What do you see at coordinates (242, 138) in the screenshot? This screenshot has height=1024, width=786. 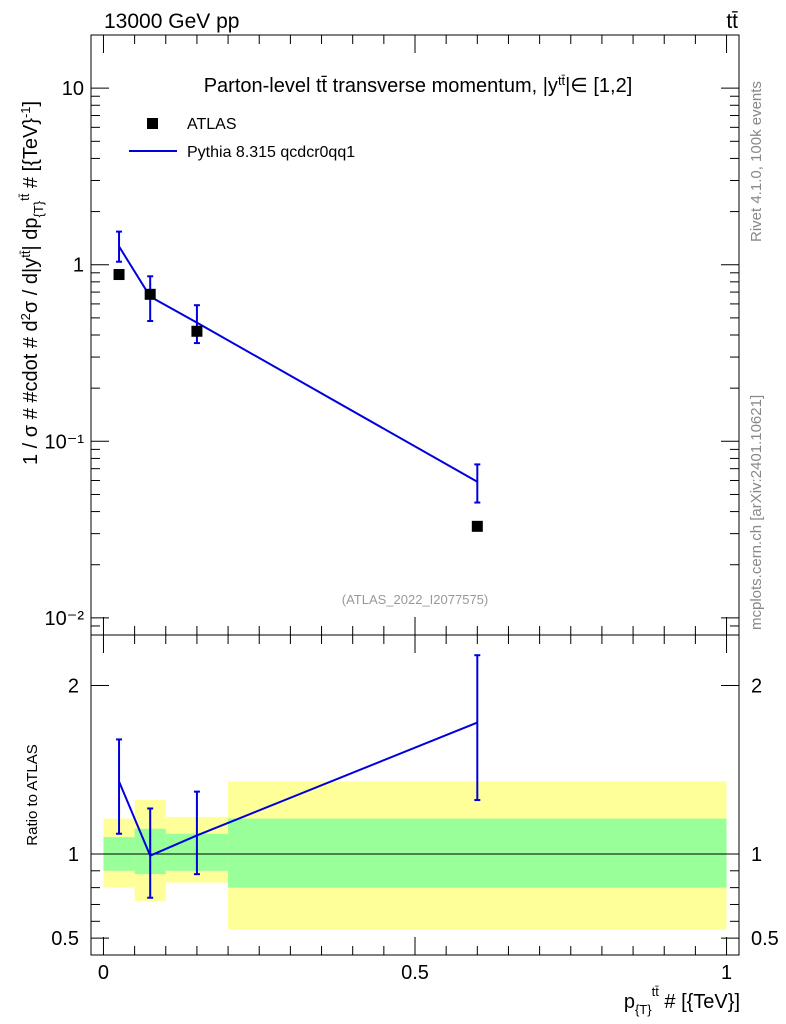 I see `legend: ATLAS Pythia 8.315 qcdcr0qq1` at bounding box center [242, 138].